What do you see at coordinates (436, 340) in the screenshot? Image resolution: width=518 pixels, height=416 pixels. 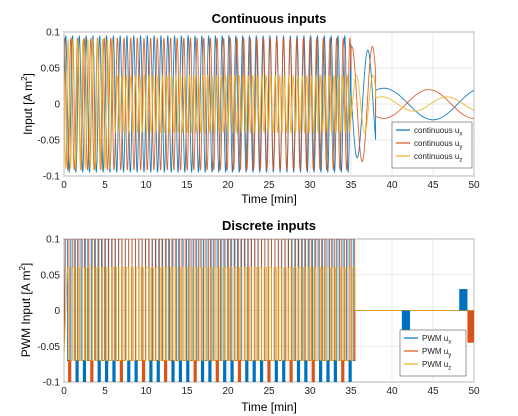 I see `legend-entry: PWM ux` at bounding box center [436, 340].